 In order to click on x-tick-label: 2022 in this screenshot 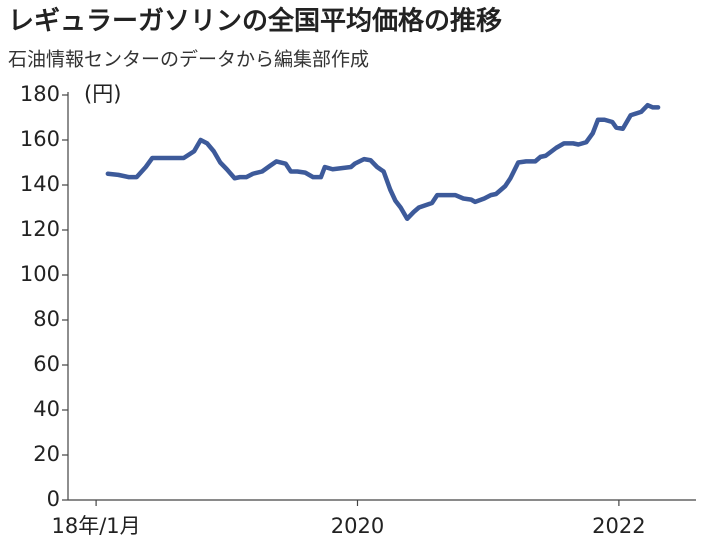, I will do `click(618, 526)`.